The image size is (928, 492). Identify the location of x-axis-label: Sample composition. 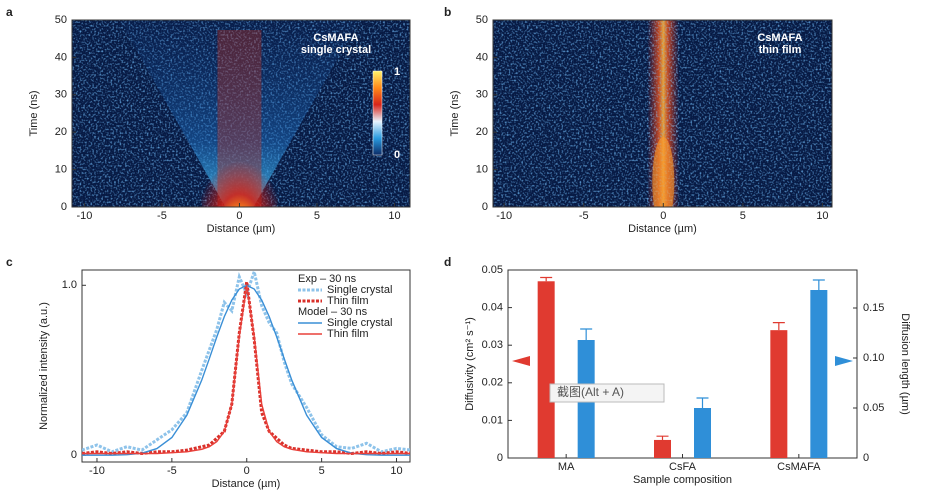
(682, 480).